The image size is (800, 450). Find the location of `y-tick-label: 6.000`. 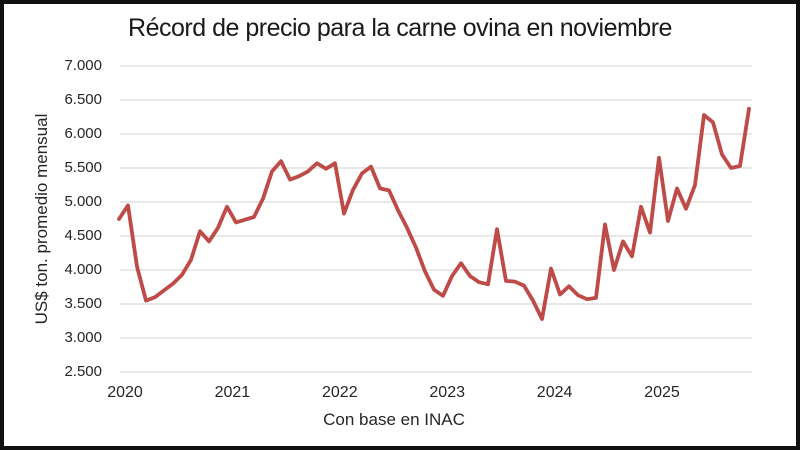

y-tick-label: 6.000 is located at coordinates (83, 133).